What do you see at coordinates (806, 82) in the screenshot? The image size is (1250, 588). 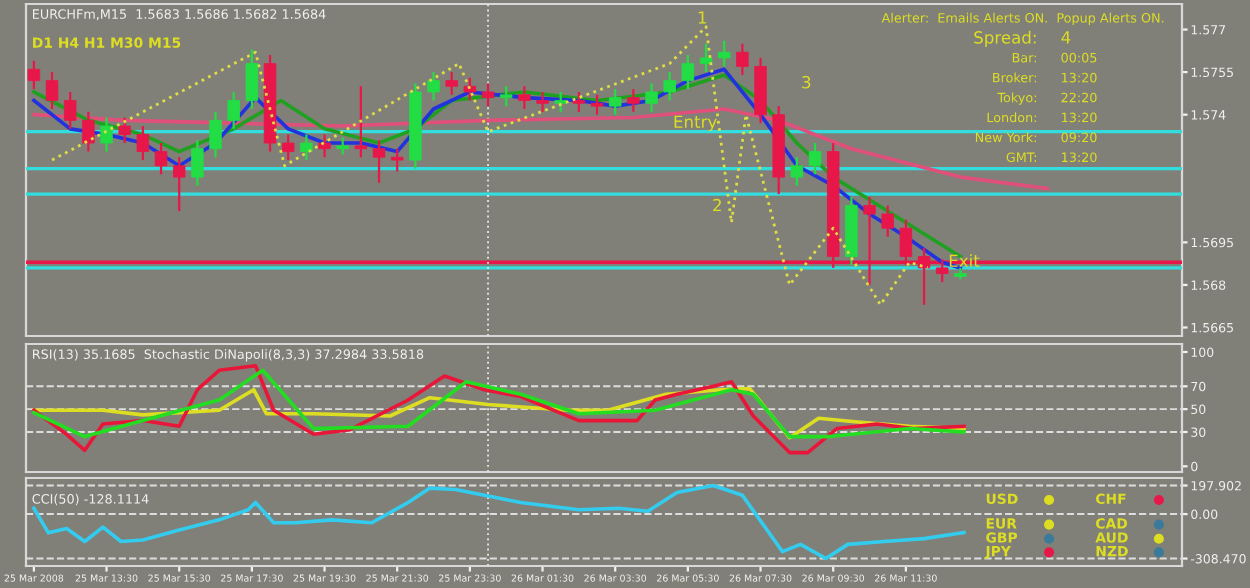 I see `annotation: 3` at bounding box center [806, 82].